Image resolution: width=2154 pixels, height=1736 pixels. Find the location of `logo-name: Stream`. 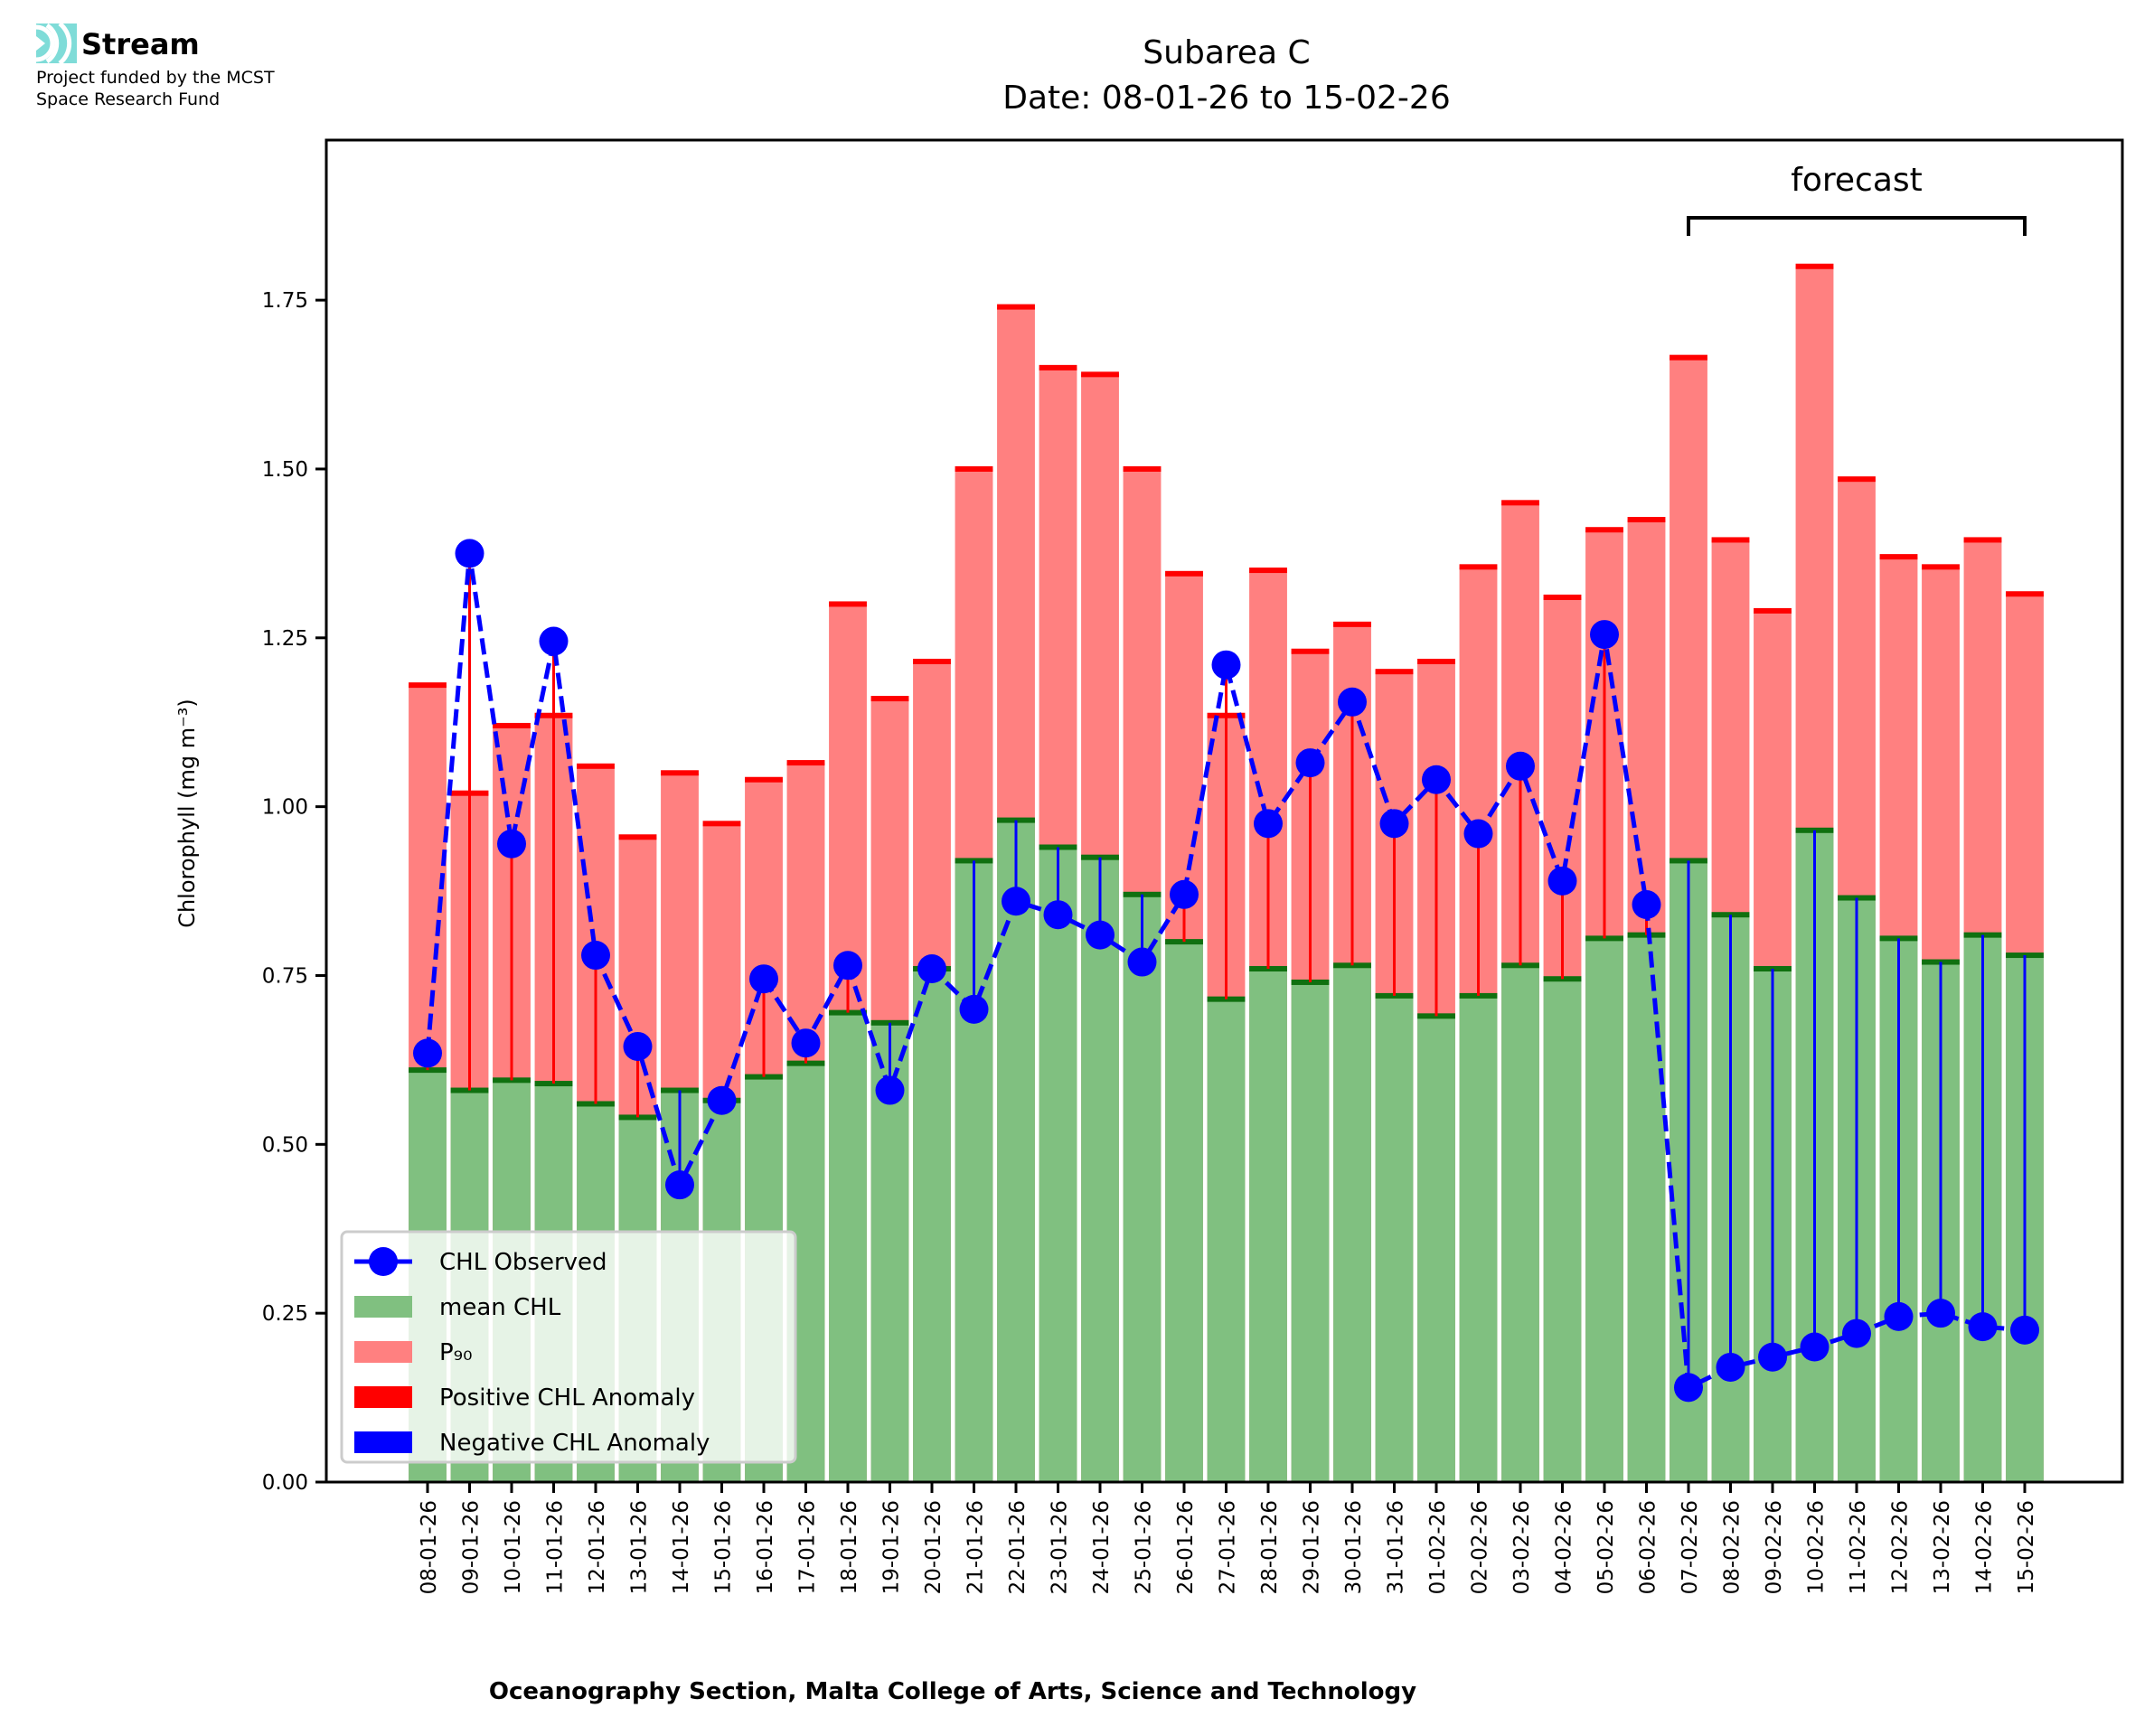

logo-name: Stream is located at coordinates (140, 44).